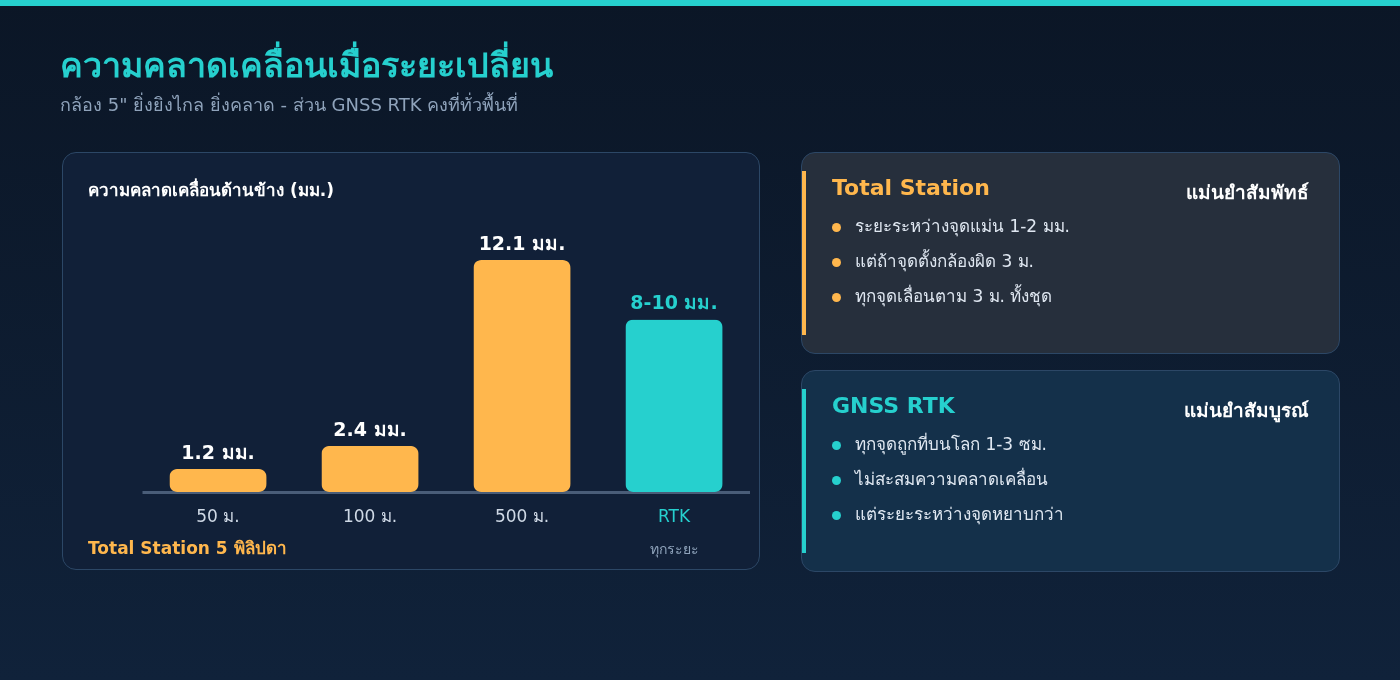  What do you see at coordinates (370, 515) in the screenshot?
I see `x-tick-label: 100 ม.` at bounding box center [370, 515].